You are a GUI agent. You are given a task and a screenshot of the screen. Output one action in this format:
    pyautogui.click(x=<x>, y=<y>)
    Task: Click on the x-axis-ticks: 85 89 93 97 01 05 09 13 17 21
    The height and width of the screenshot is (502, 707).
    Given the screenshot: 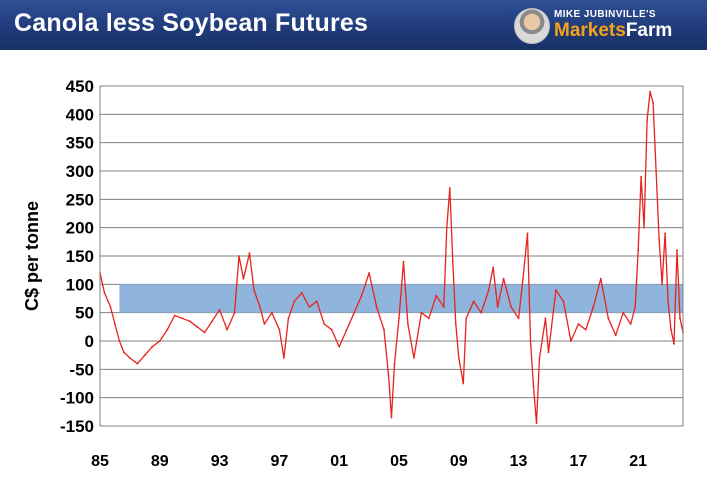 What is the action you would take?
    pyautogui.click(x=369, y=461)
    